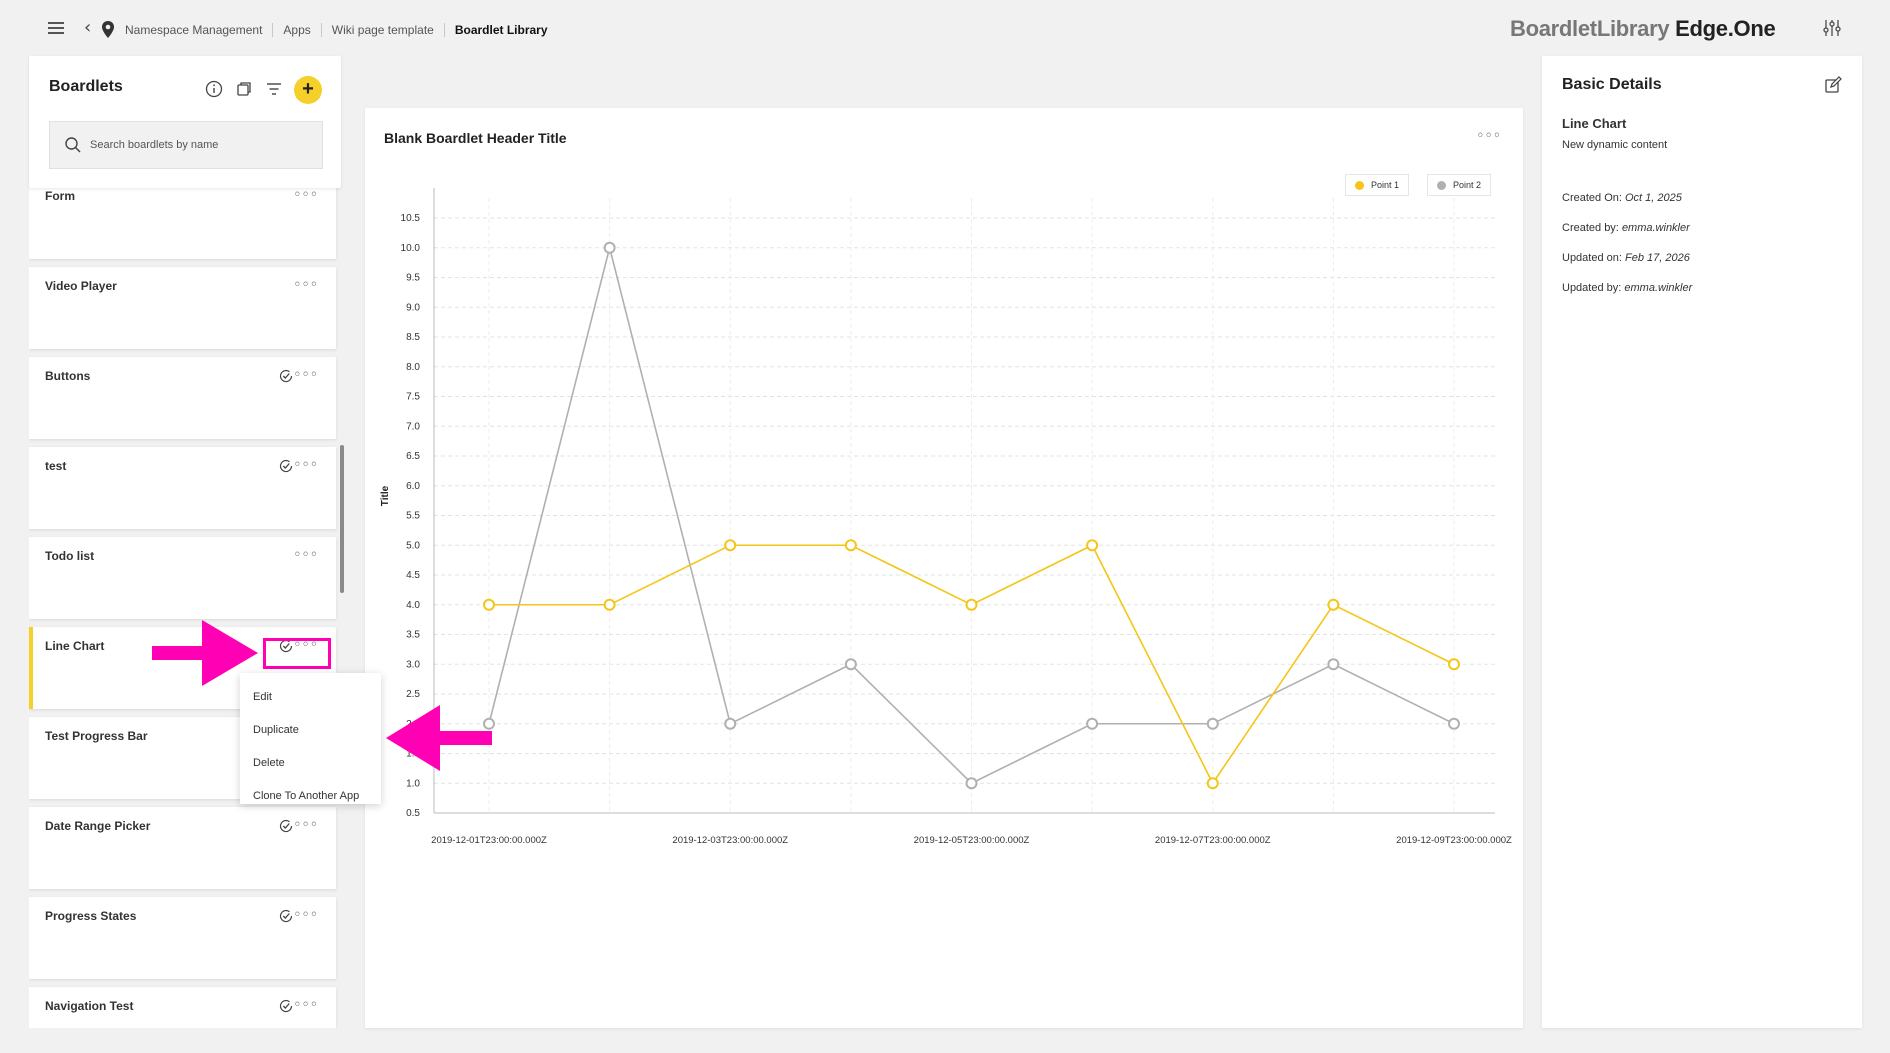 The image size is (1890, 1053). I want to click on legend-swatch, so click(1441, 185).